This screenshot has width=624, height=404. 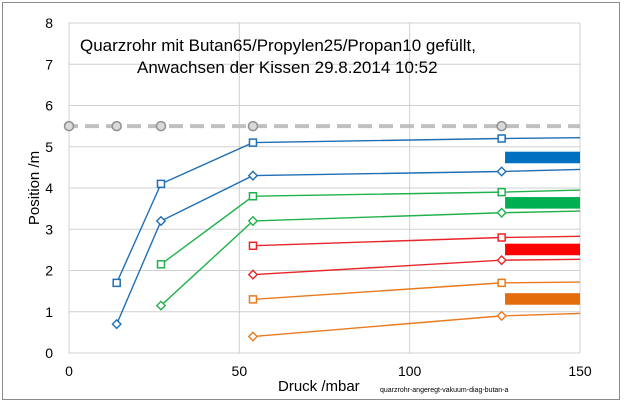 What do you see at coordinates (49, 271) in the screenshot?
I see `y-tick-label: 2` at bounding box center [49, 271].